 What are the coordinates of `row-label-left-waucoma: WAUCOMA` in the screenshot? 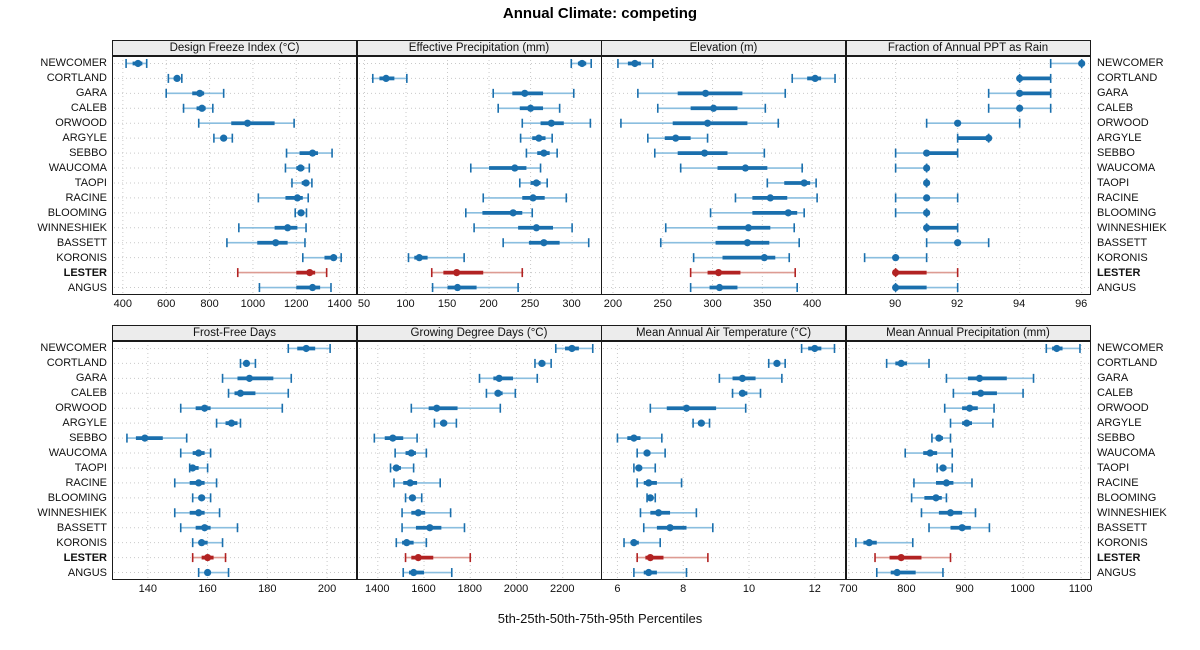 It's located at (77, 168).